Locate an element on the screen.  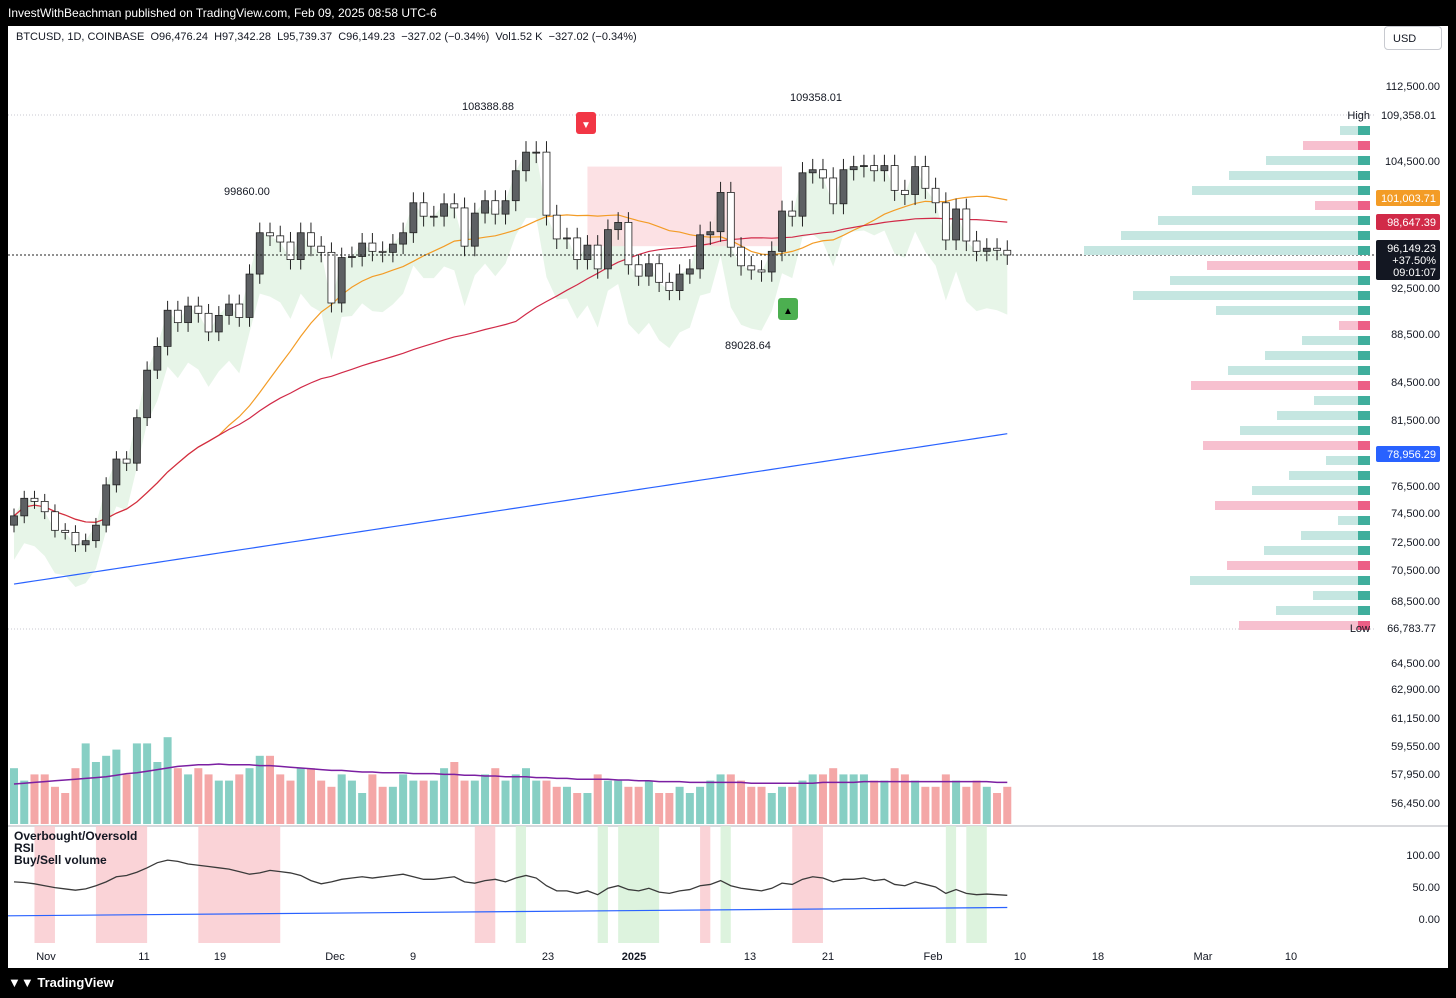
high-tag-bg is located at coordinates (1408, 115).